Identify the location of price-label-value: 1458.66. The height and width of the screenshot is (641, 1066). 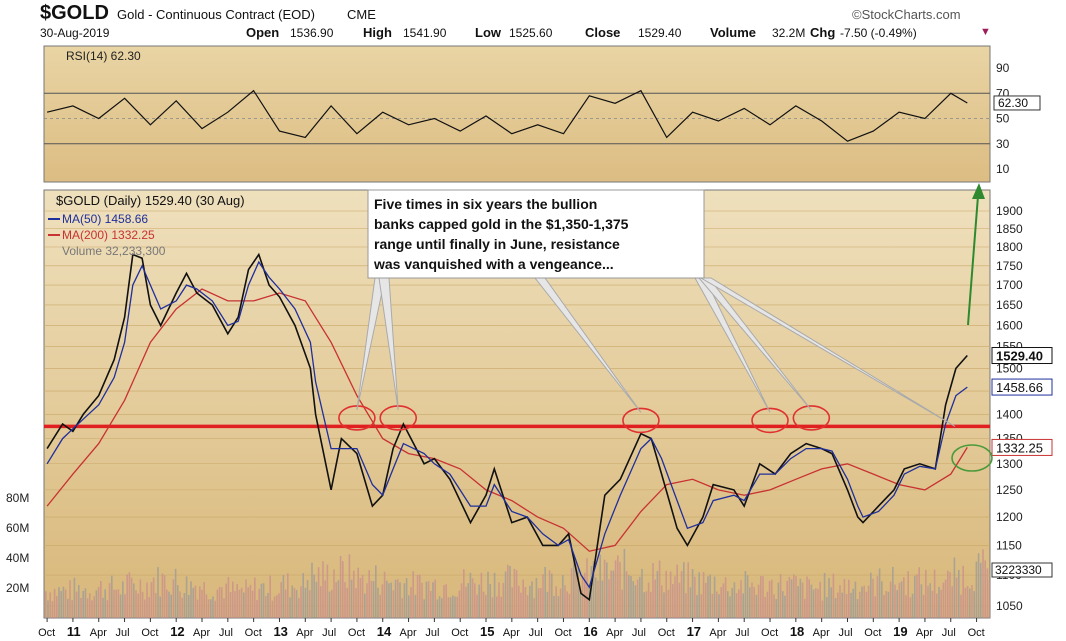
(1019, 387).